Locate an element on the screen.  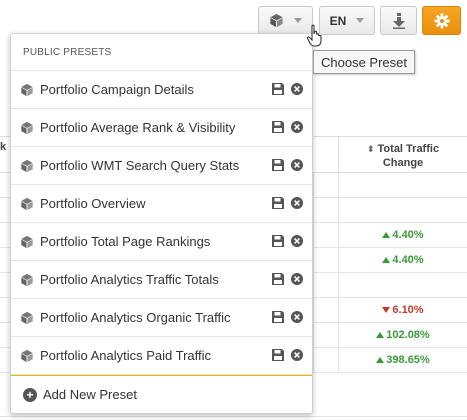
change-value: 102.08% is located at coordinates (408, 335).